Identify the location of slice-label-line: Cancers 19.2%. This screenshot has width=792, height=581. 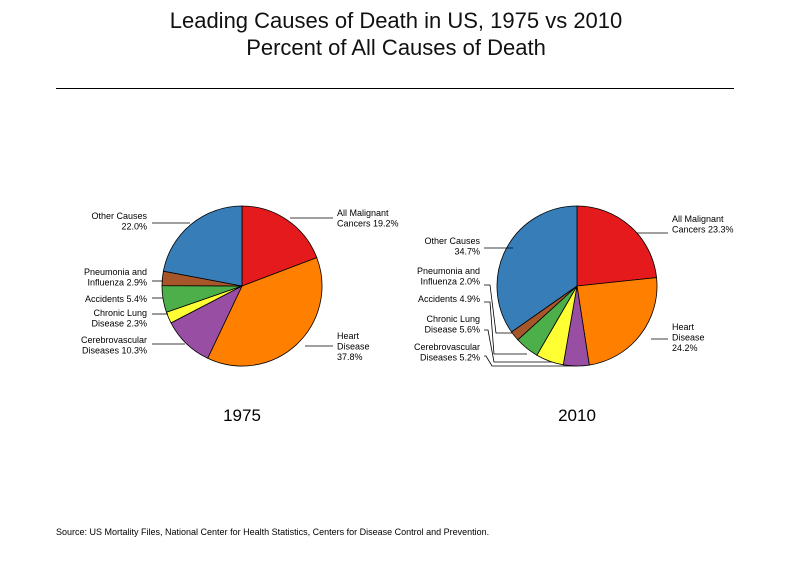
(368, 224).